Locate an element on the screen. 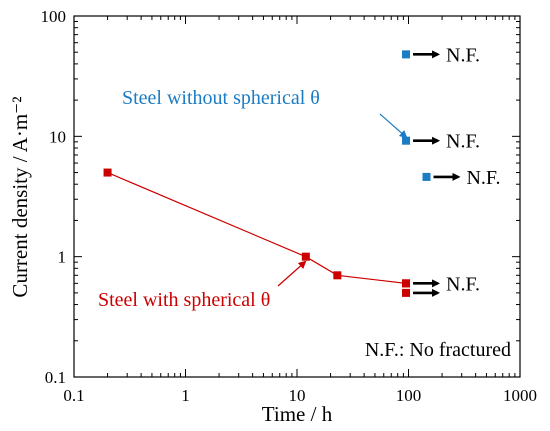 Image resolution: width=550 pixels, height=431 pixels. annotation-arrow-without is located at coordinates (393, 126).